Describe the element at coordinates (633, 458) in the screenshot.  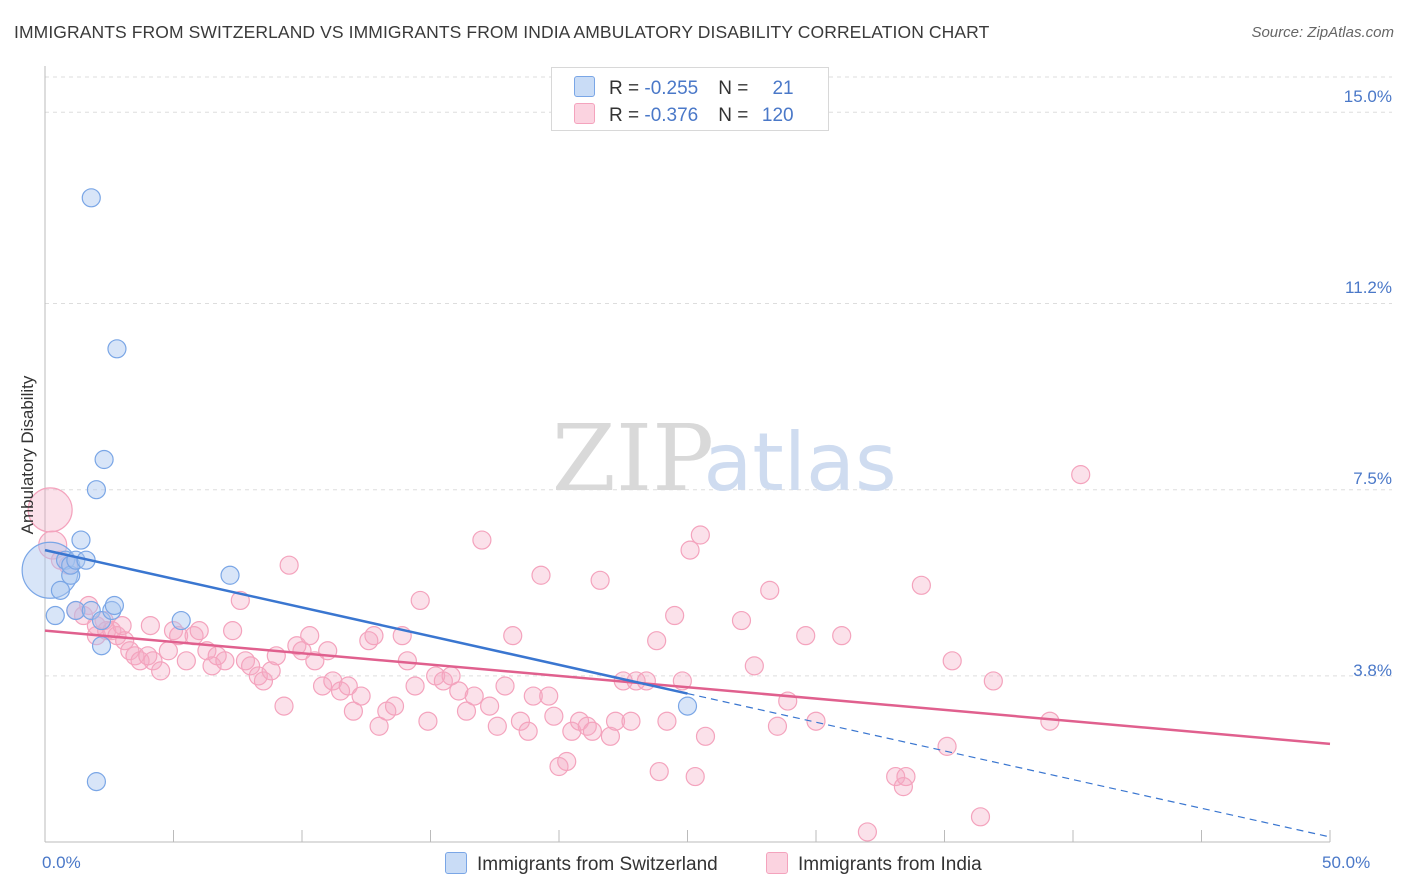
I see `watermark-zip: ZIP` at that location.